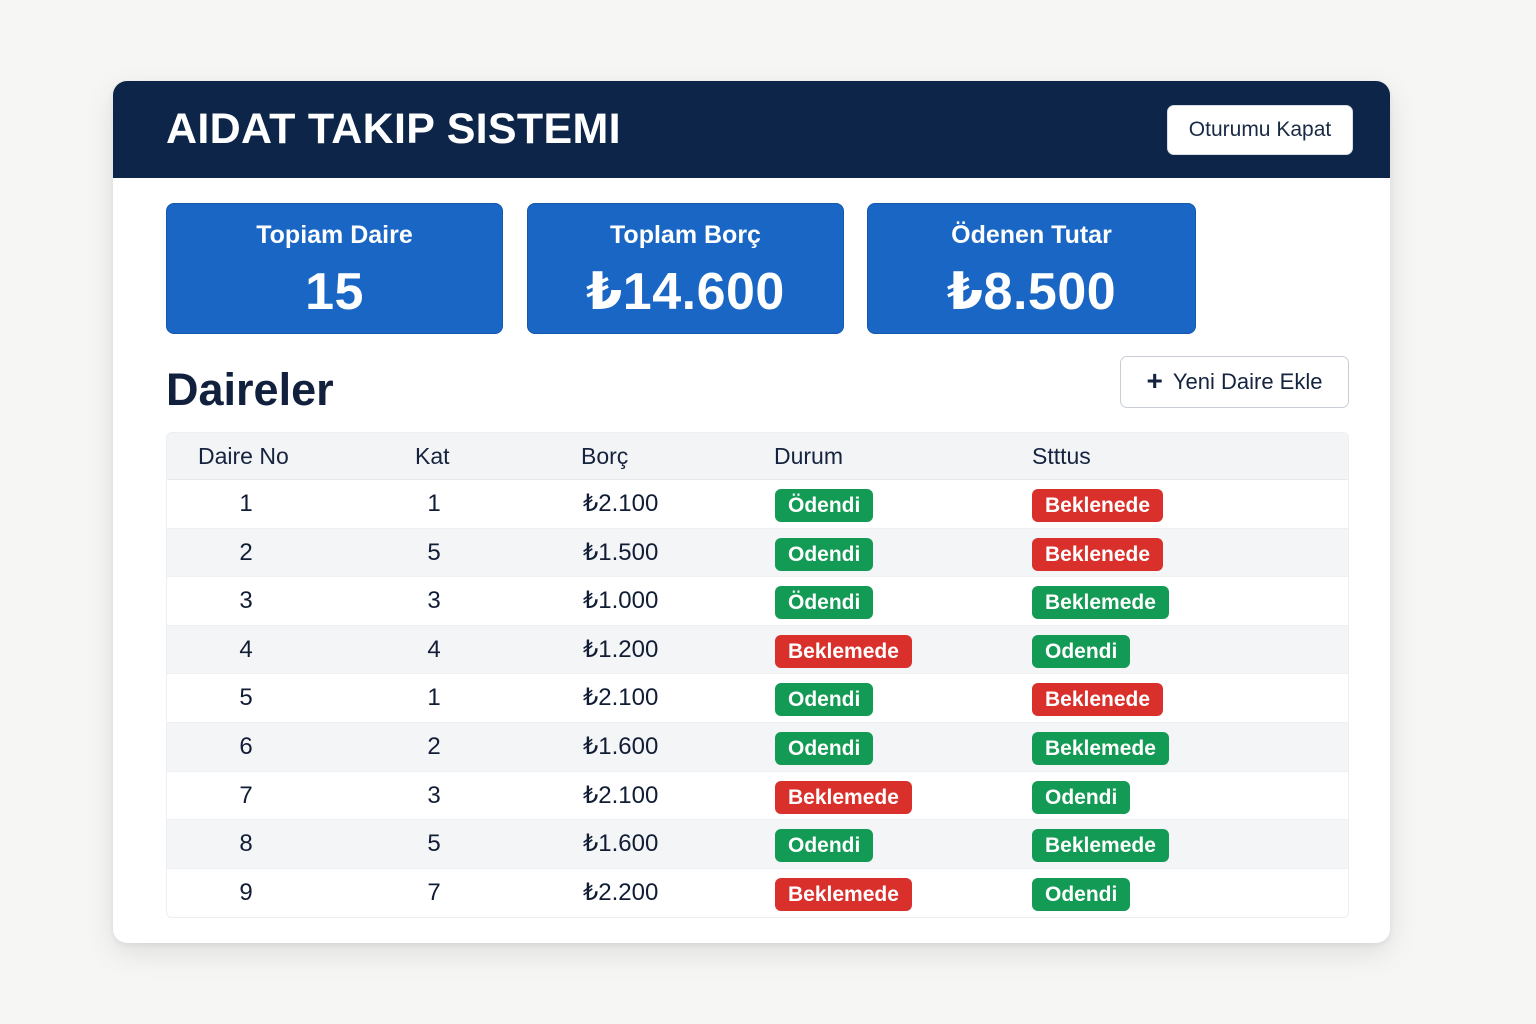  Describe the element at coordinates (757, 650) in the screenshot. I see `table-row: 4 4 ₺1.200 Beklemede Odendi` at that location.